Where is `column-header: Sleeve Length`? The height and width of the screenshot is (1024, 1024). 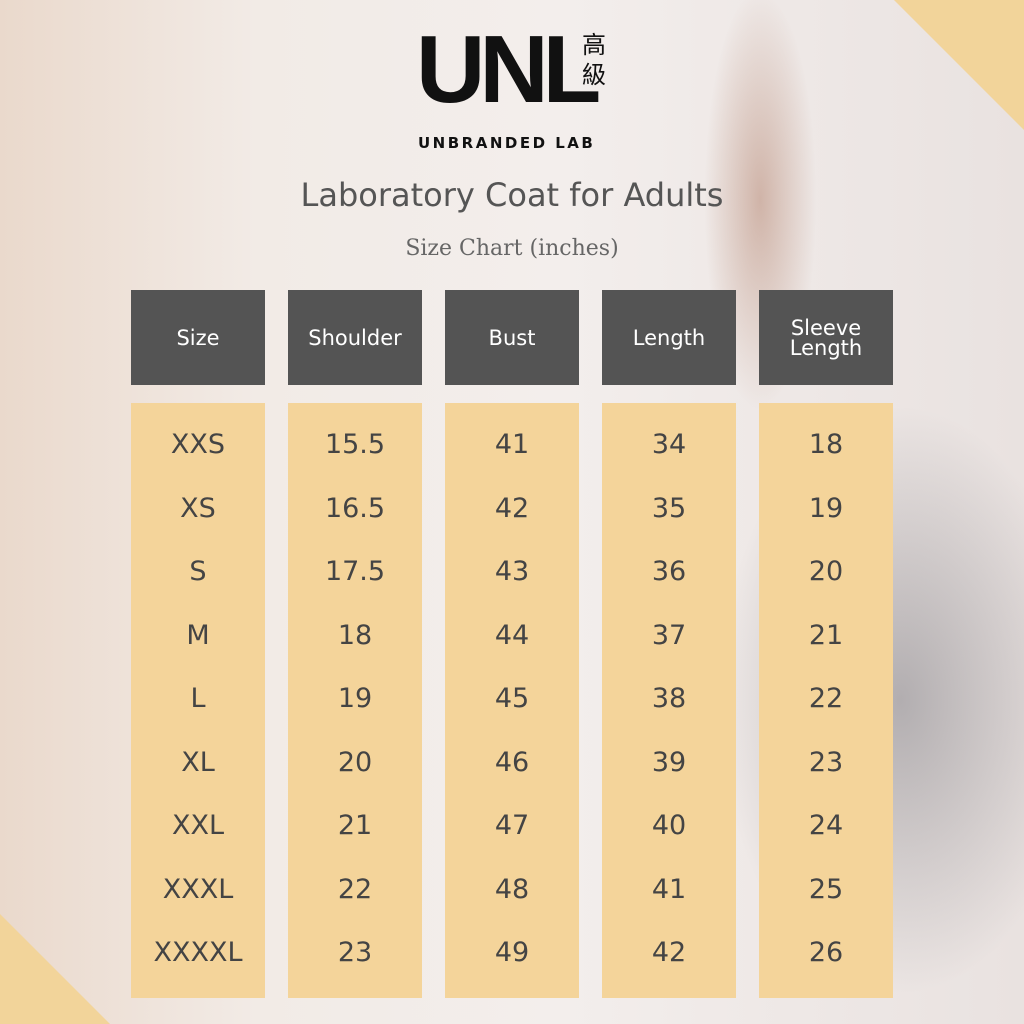 column-header: Sleeve Length is located at coordinates (826, 337).